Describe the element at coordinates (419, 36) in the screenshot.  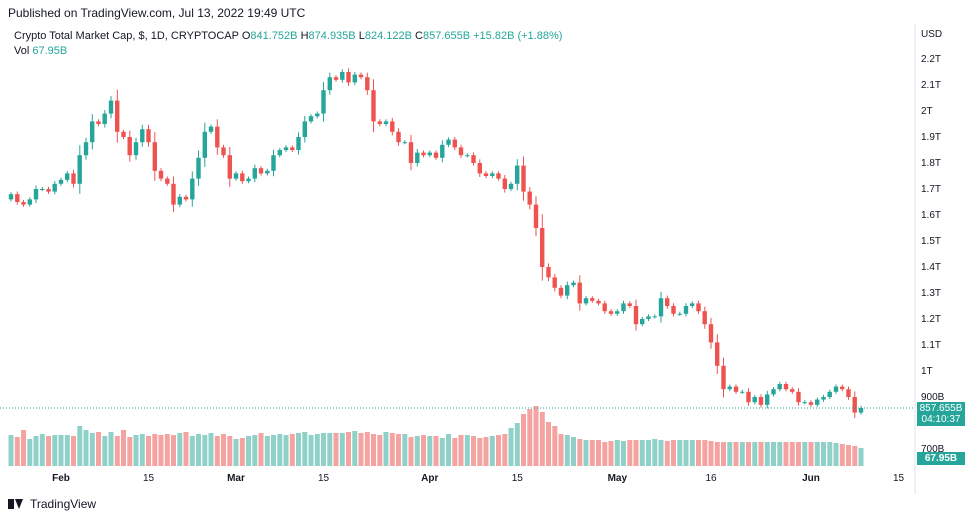
I see `close-label: C` at that location.